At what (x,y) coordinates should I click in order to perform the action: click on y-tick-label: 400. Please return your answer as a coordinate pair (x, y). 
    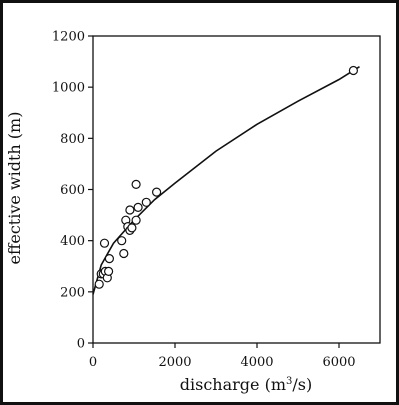
    Looking at the image, I should click on (72, 241).